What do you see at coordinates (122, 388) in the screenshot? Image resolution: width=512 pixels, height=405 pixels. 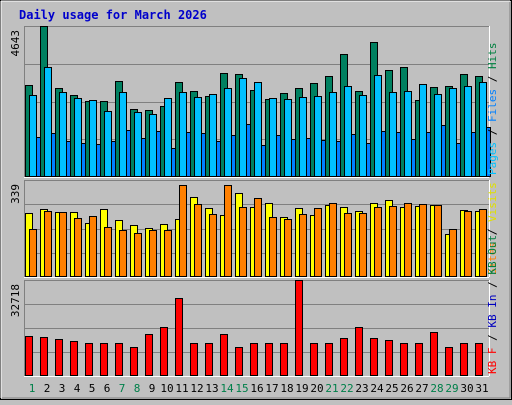 I see `x-tick-label-day-7: 7` at bounding box center [122, 388].